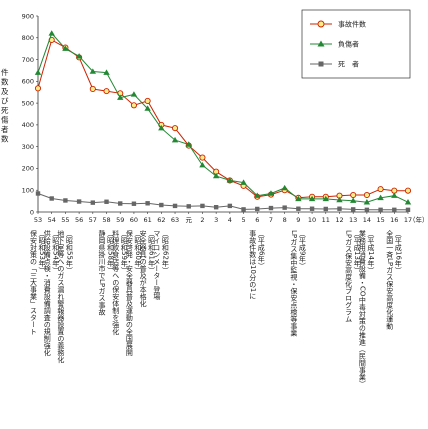  What do you see at coordinates (362, 308) in the screenshot?
I see `annotation-14-line-1: 業務用消費設備・CO中毒対策の推進（民間事業）` at bounding box center [362, 308].